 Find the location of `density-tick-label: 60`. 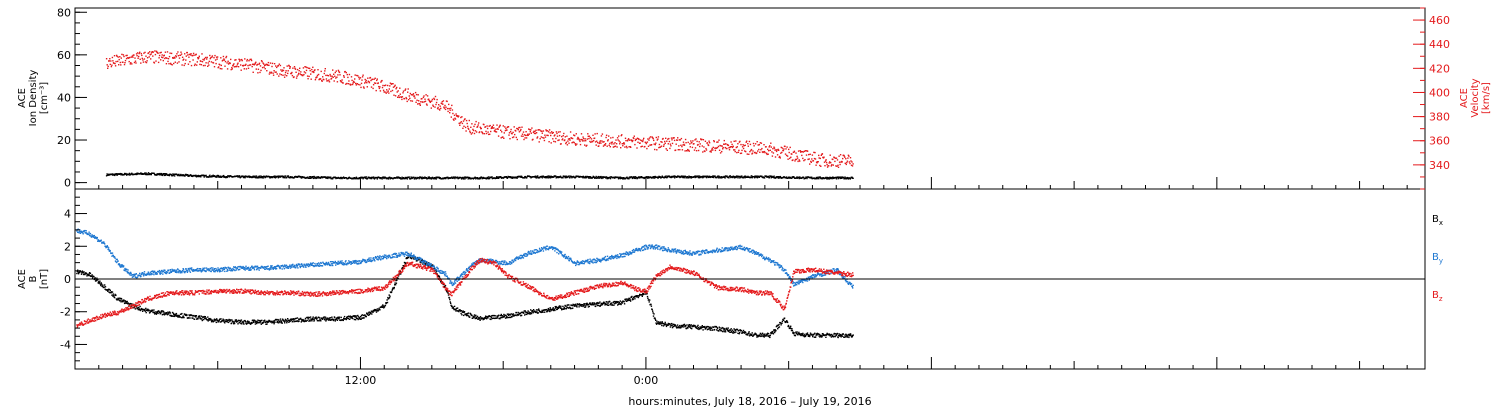

density-tick-label: 60 is located at coordinates (64, 55).